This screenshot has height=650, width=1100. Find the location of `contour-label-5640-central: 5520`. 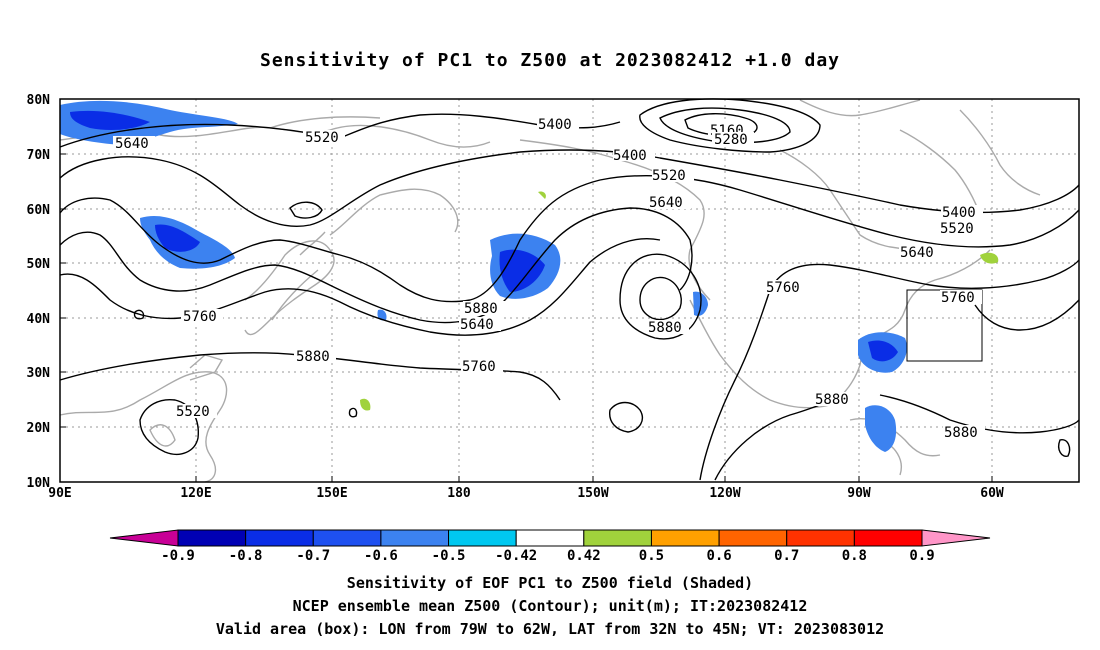

contour-label-5640-central: 5520 is located at coordinates (669, 176).